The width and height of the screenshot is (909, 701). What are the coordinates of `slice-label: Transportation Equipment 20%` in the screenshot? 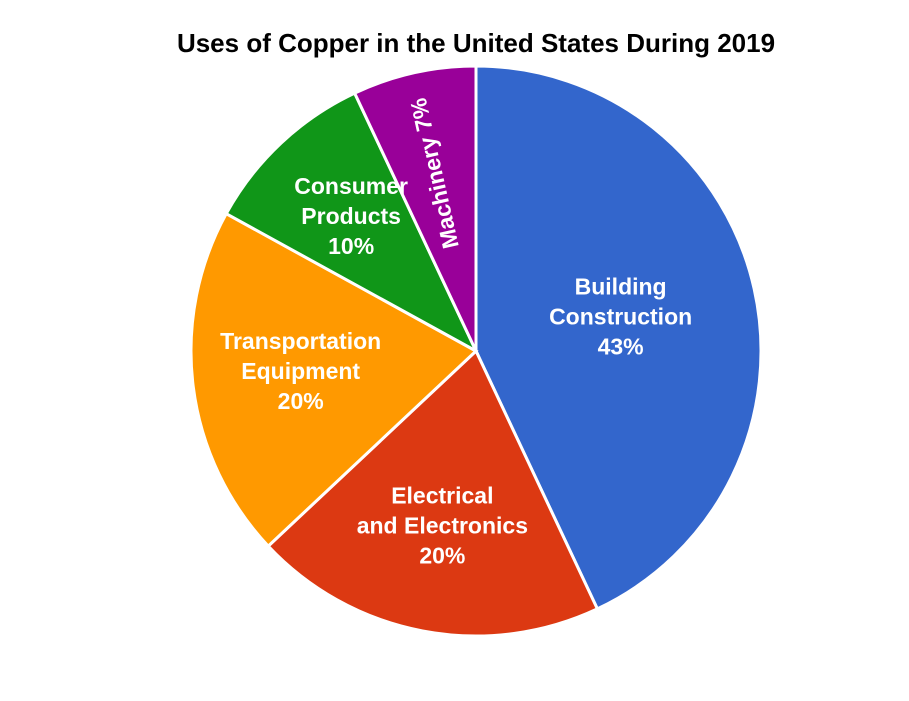 It's located at (300, 371).